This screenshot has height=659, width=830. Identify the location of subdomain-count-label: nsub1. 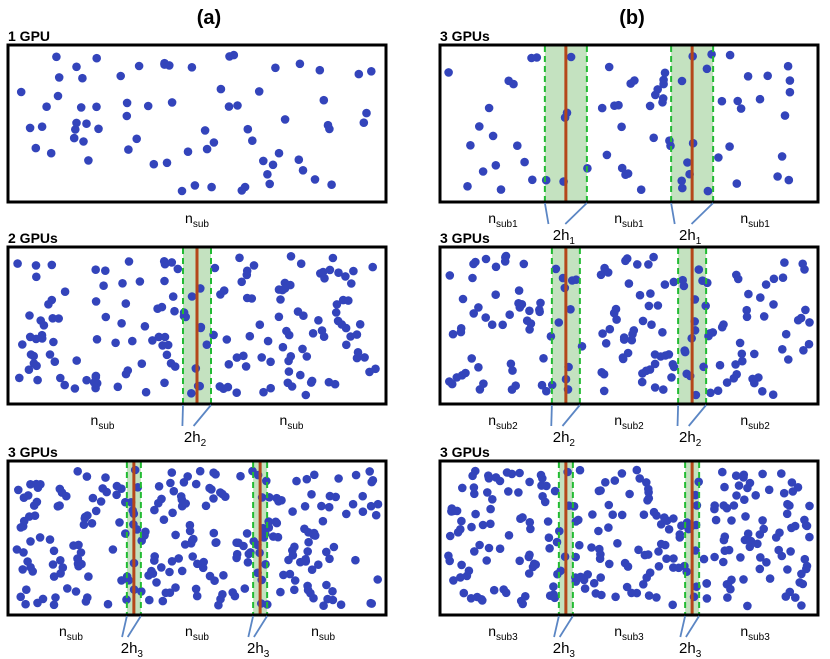
(503, 220).